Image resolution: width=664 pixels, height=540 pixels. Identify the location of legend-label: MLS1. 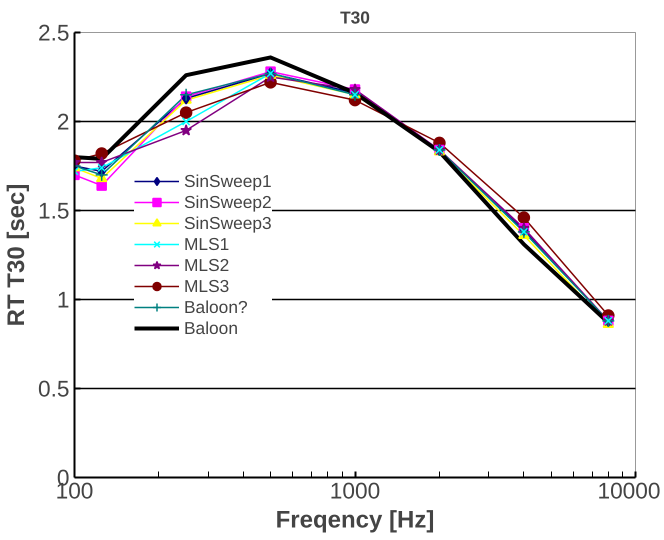
(207, 244).